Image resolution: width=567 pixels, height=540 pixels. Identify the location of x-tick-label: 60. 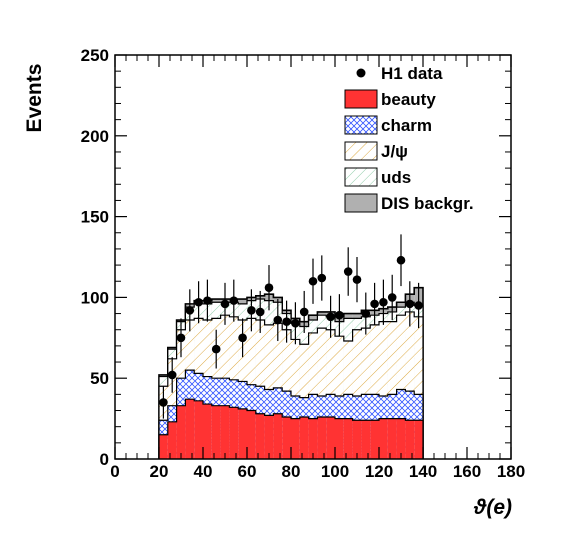
(247, 471).